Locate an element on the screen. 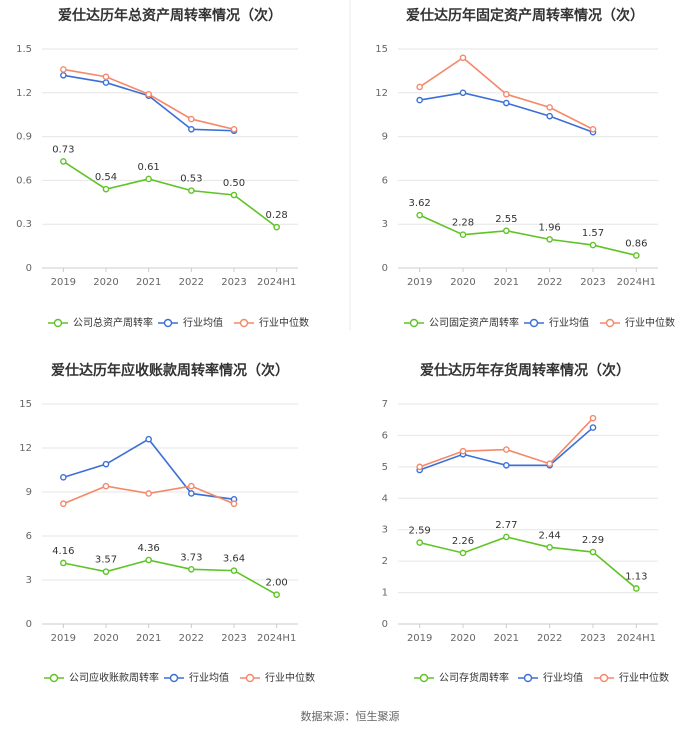 The width and height of the screenshot is (700, 734). series-line-industry-average is located at coordinates (506, 112).